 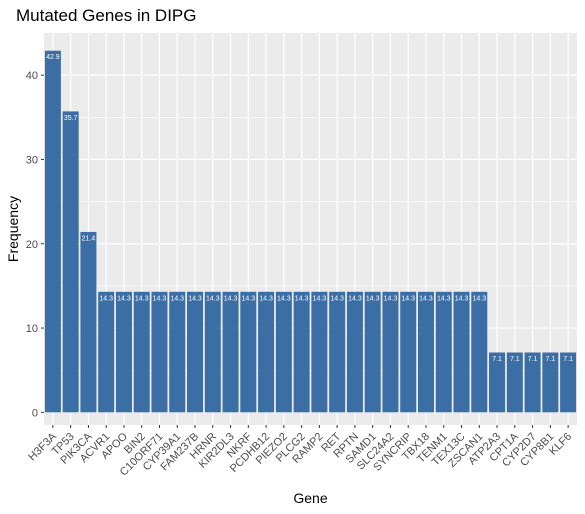 What do you see at coordinates (32, 160) in the screenshot?
I see `y-tick-label: 30` at bounding box center [32, 160].